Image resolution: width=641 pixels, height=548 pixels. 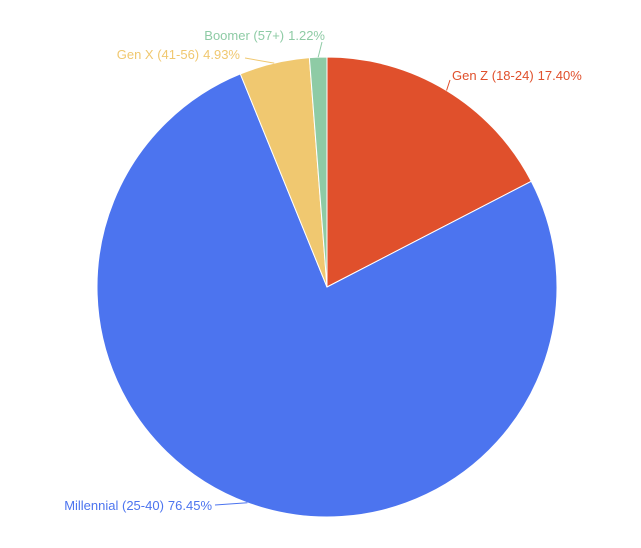 I want to click on slice-category: Gen X (41-56), so click(x=158, y=54).